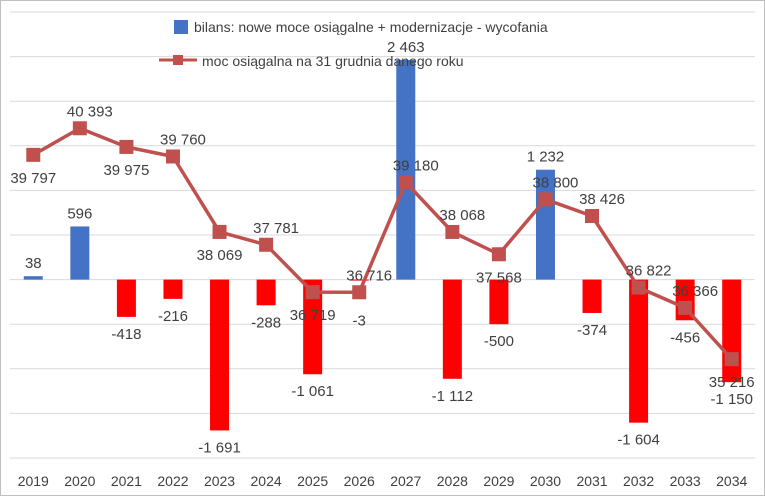  I want to click on line-data-label: 38 069, so click(220, 255).